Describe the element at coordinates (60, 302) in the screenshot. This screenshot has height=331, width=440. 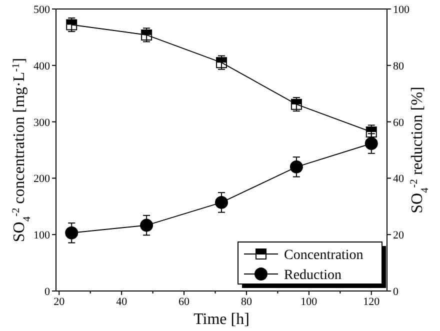
I see `x-tick-label: 20` at that location.